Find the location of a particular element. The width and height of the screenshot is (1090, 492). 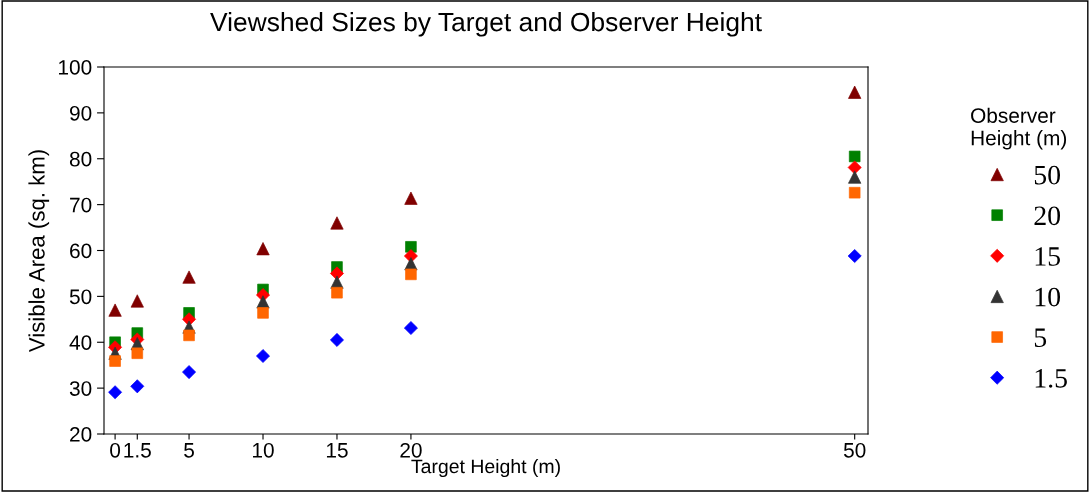

y-tick-label: 20 is located at coordinates (81, 434).